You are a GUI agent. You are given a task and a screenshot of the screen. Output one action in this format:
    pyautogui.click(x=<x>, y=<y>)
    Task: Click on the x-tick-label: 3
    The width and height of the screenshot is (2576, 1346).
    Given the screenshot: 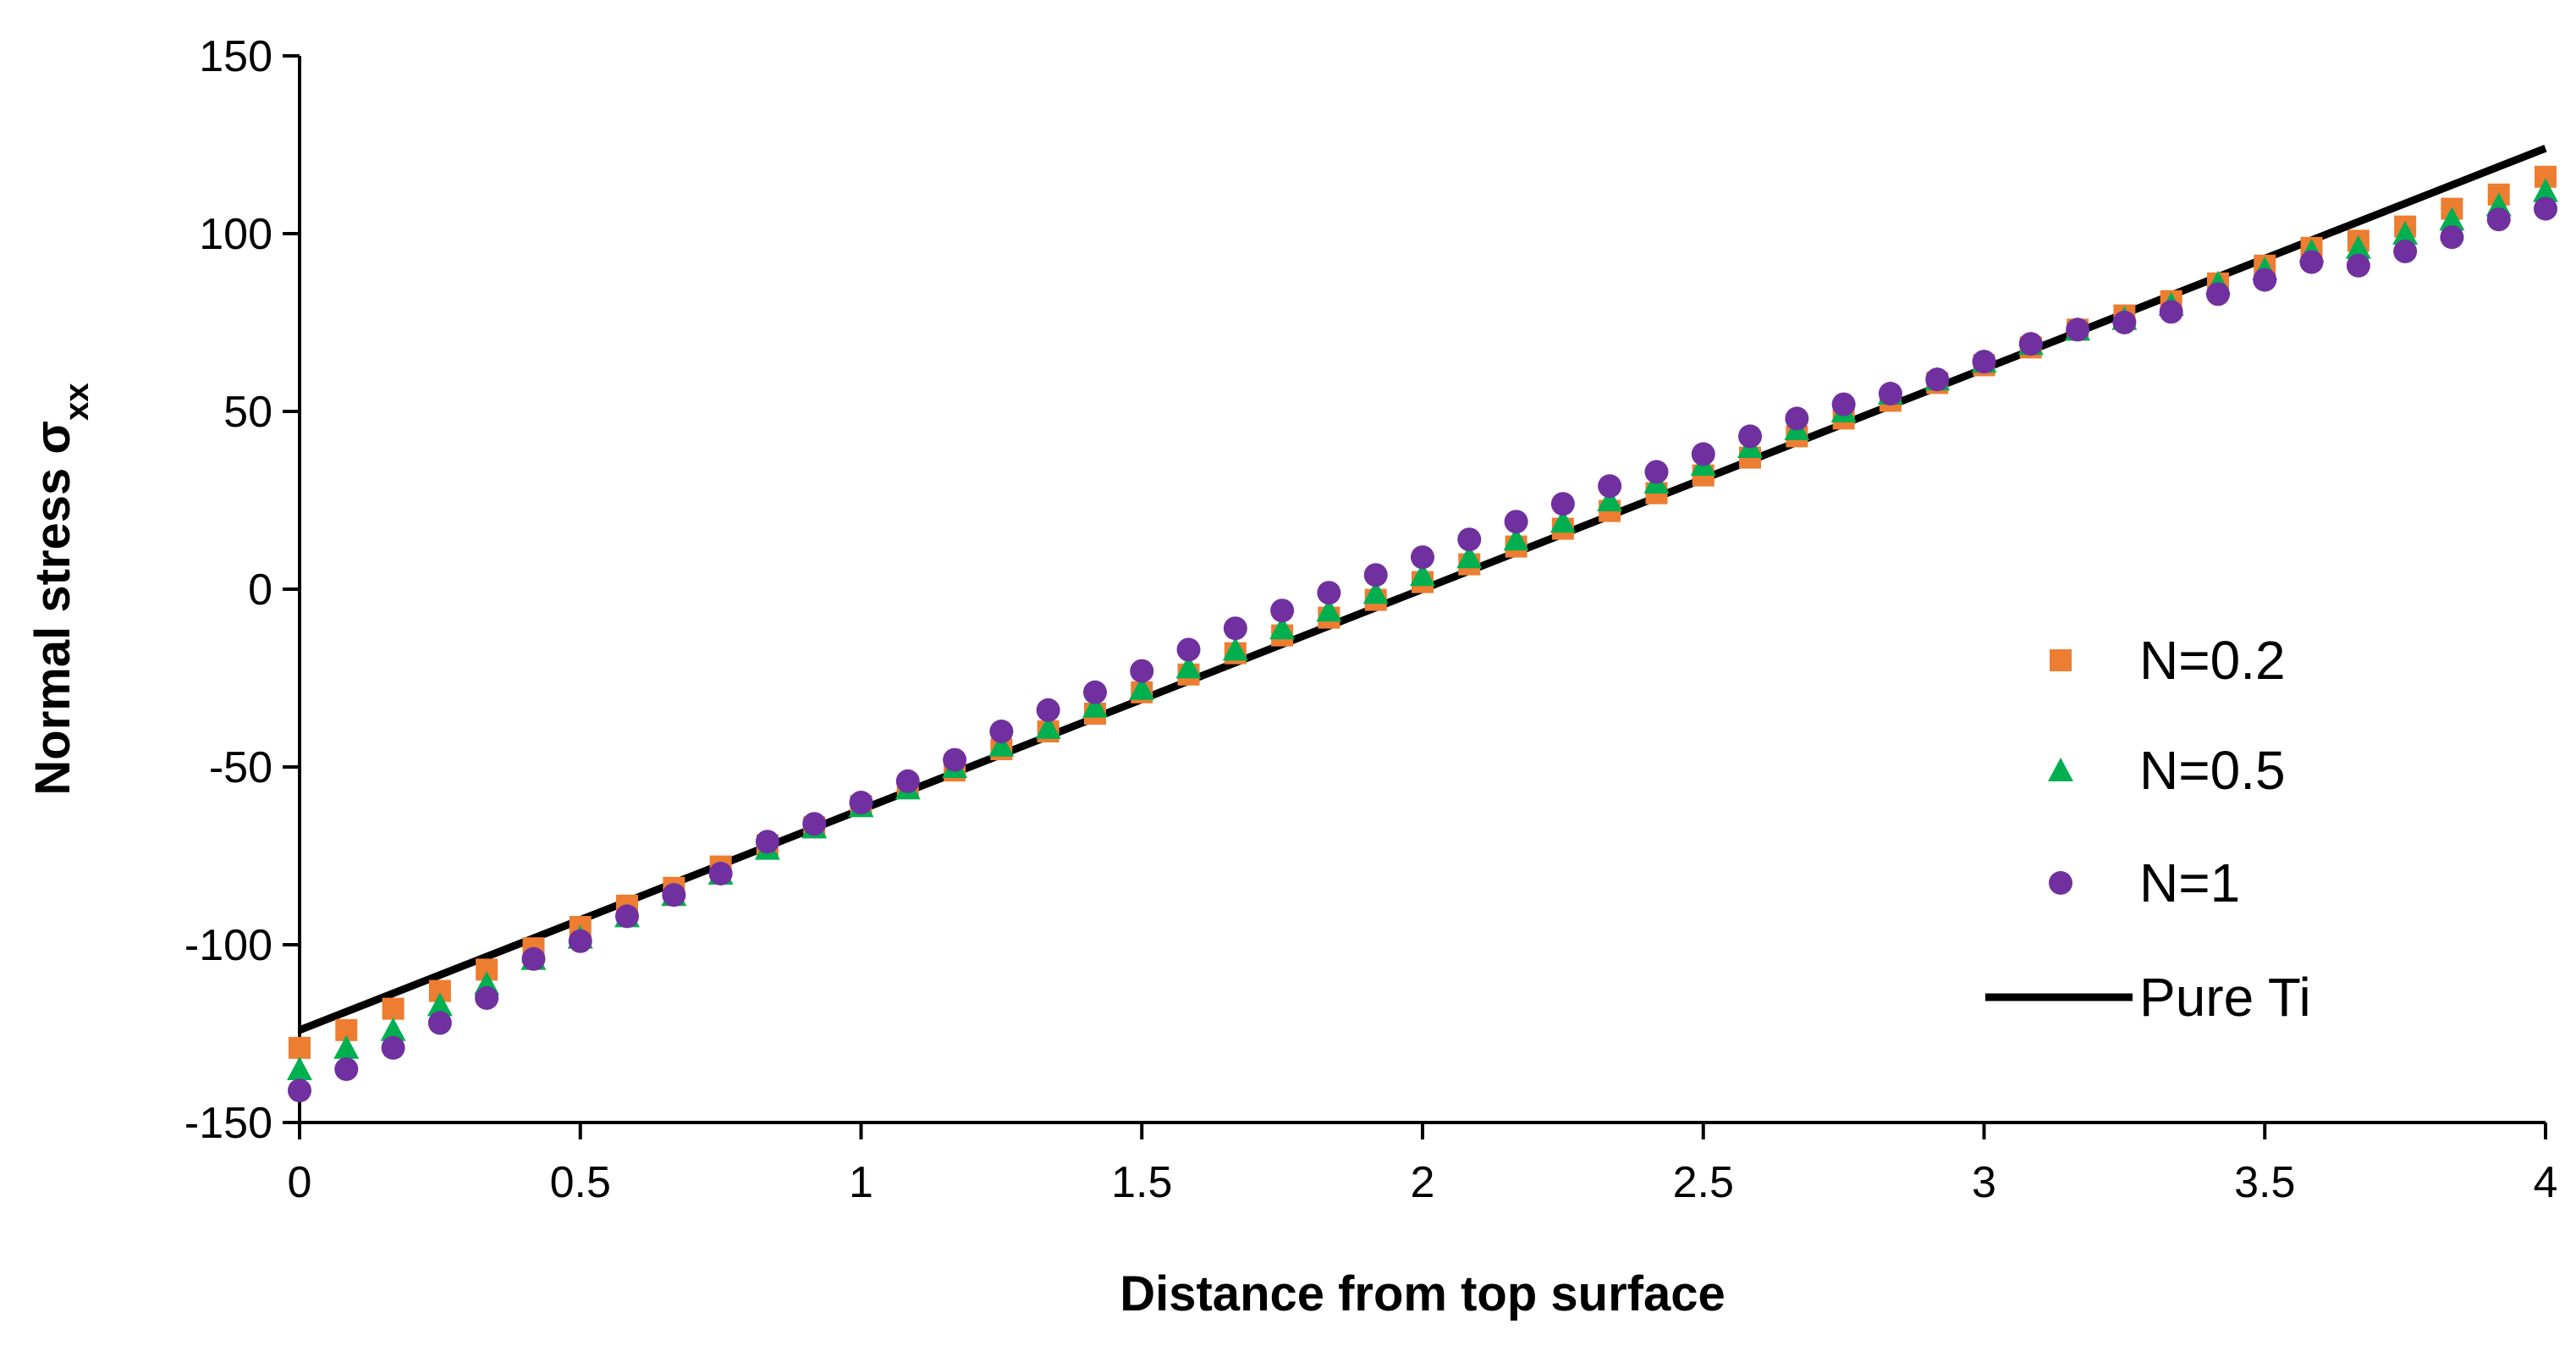 What is the action you would take?
    pyautogui.click(x=1984, y=1182)
    